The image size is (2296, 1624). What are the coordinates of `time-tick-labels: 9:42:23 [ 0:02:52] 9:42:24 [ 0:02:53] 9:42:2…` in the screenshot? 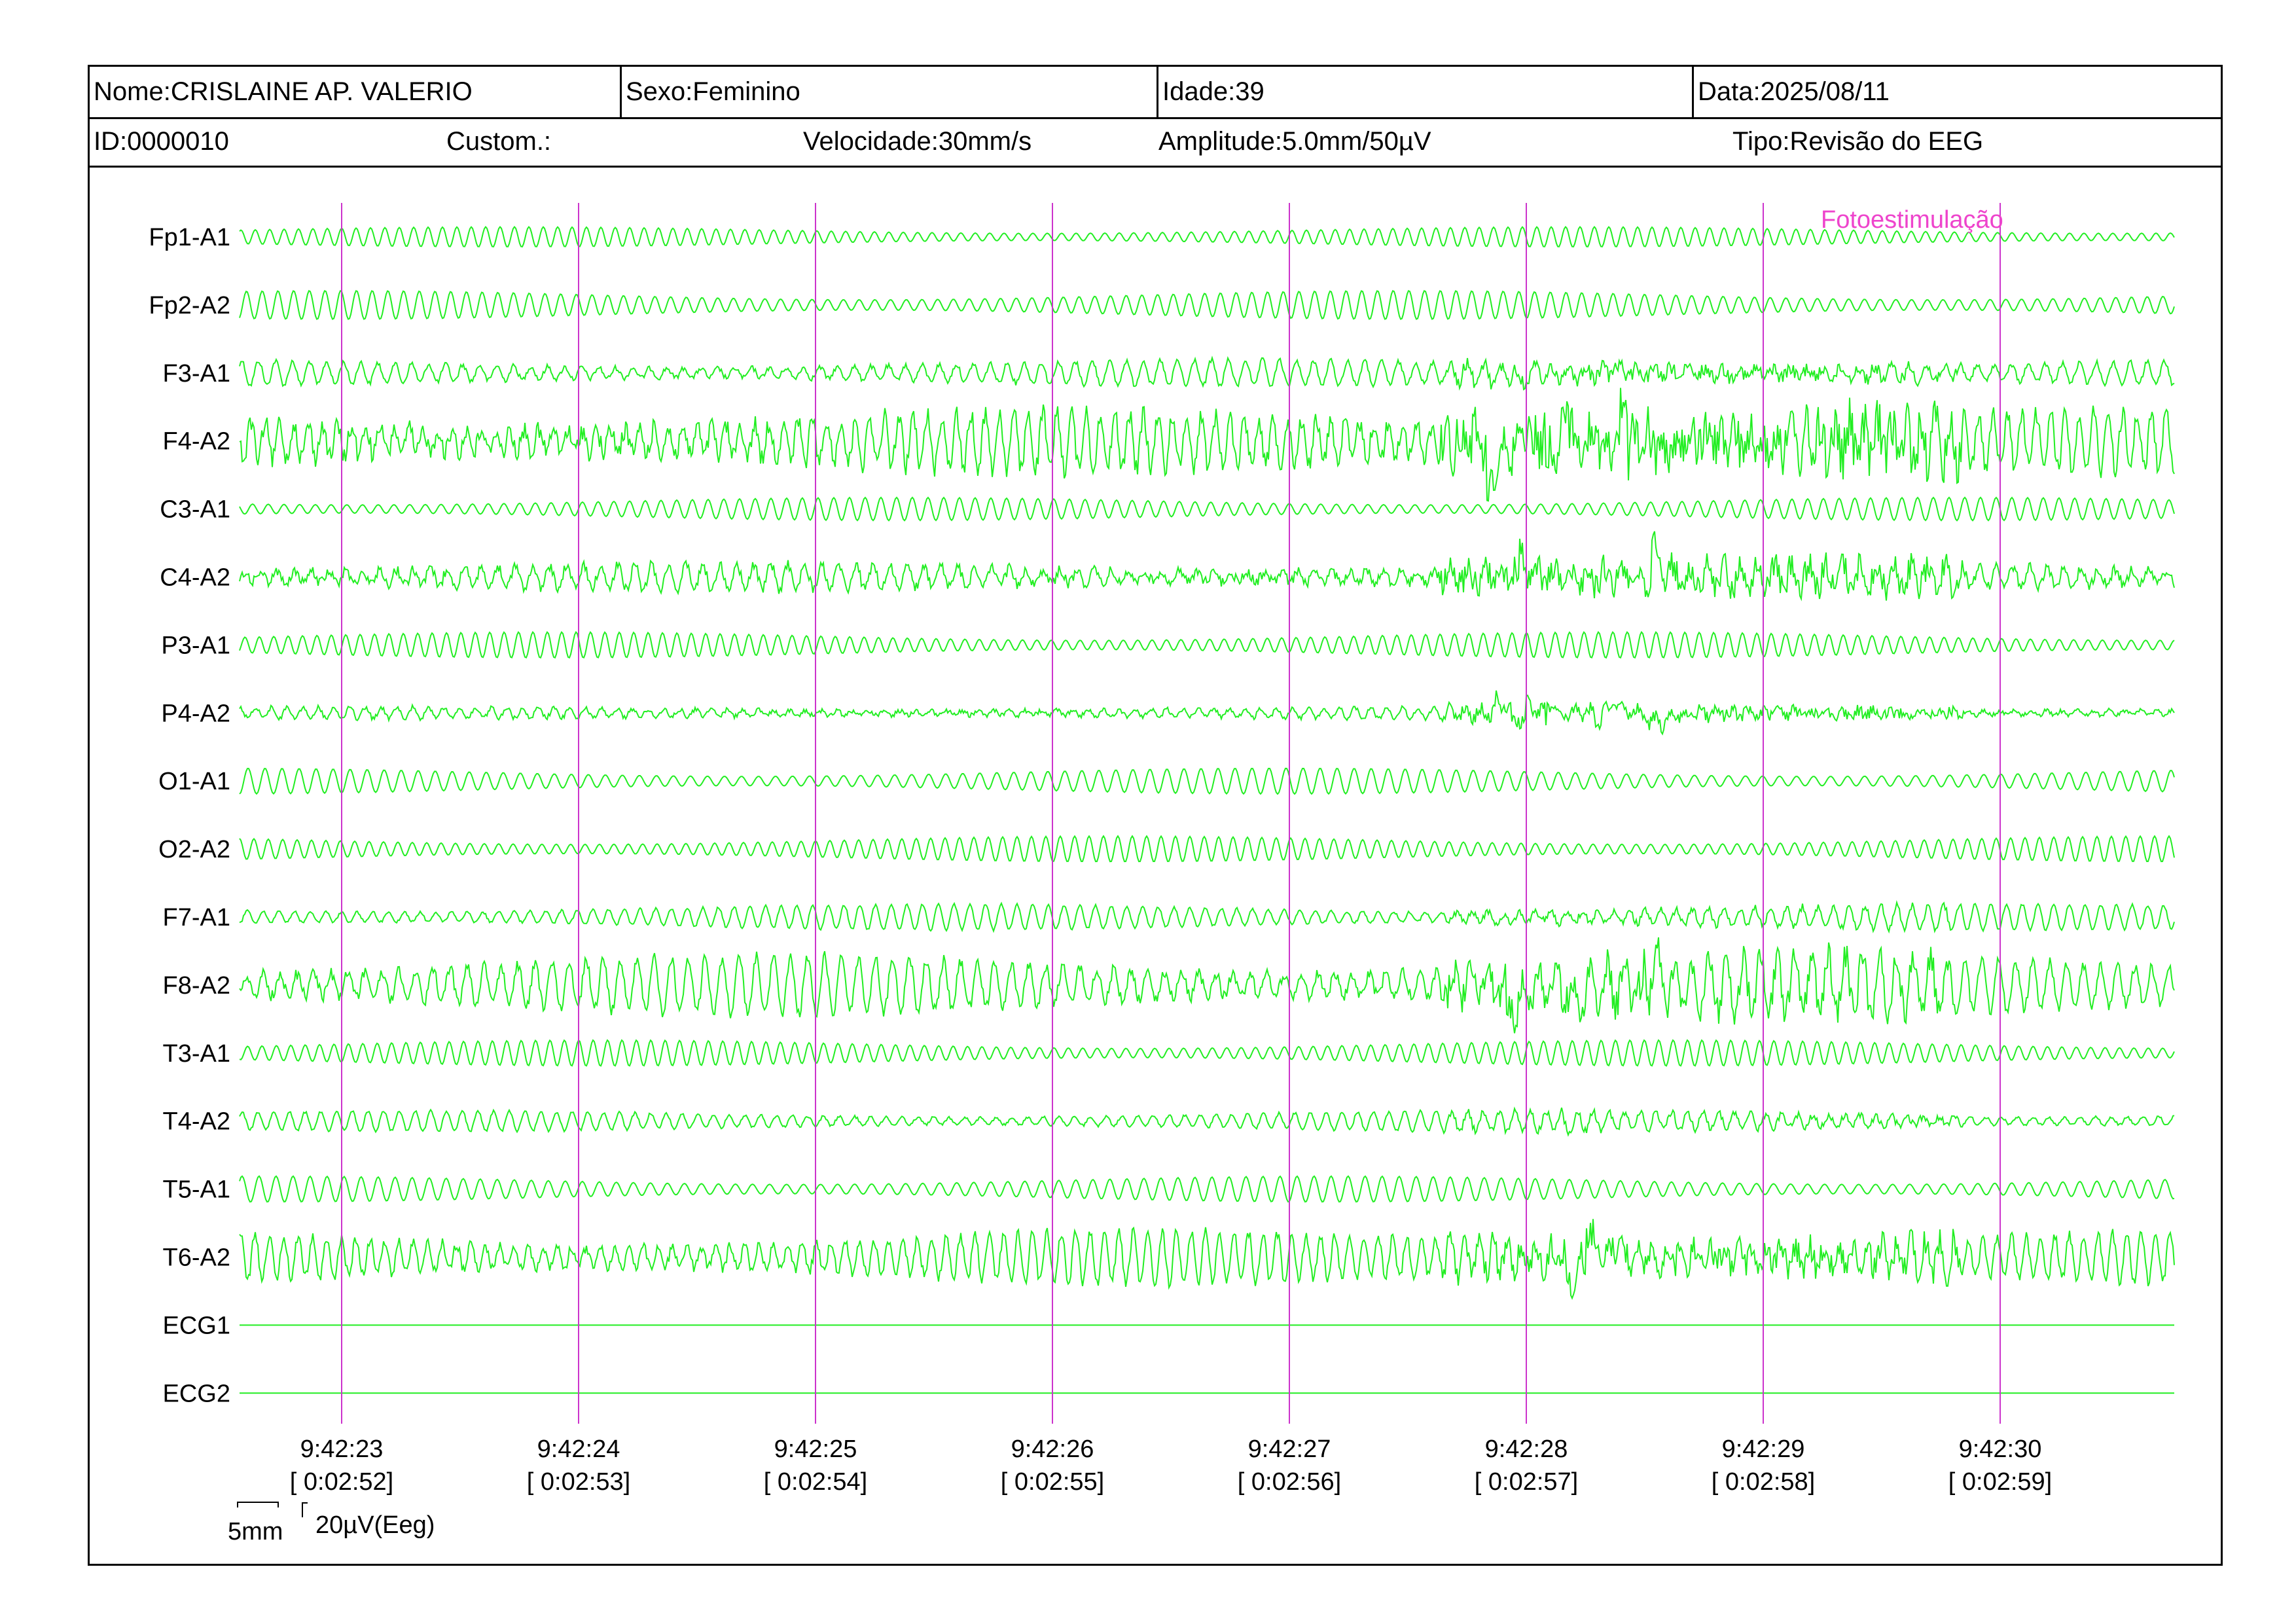 It's located at (1171, 1465).